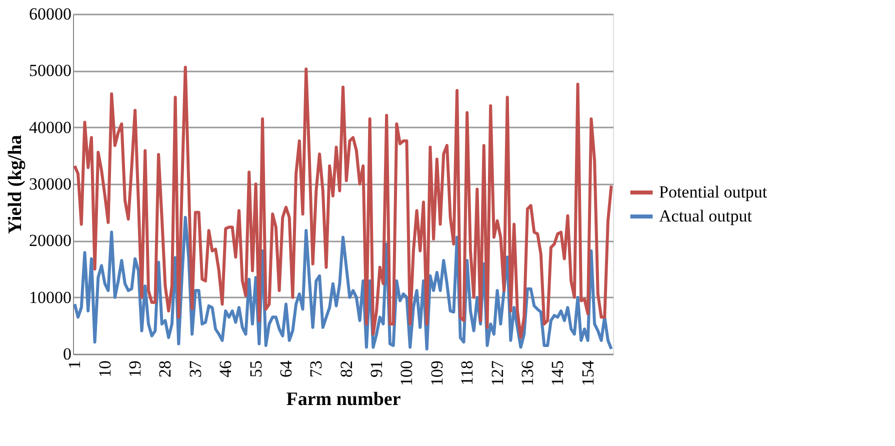 The width and height of the screenshot is (895, 446). I want to click on x-tick-label: 154, so click(588, 373).